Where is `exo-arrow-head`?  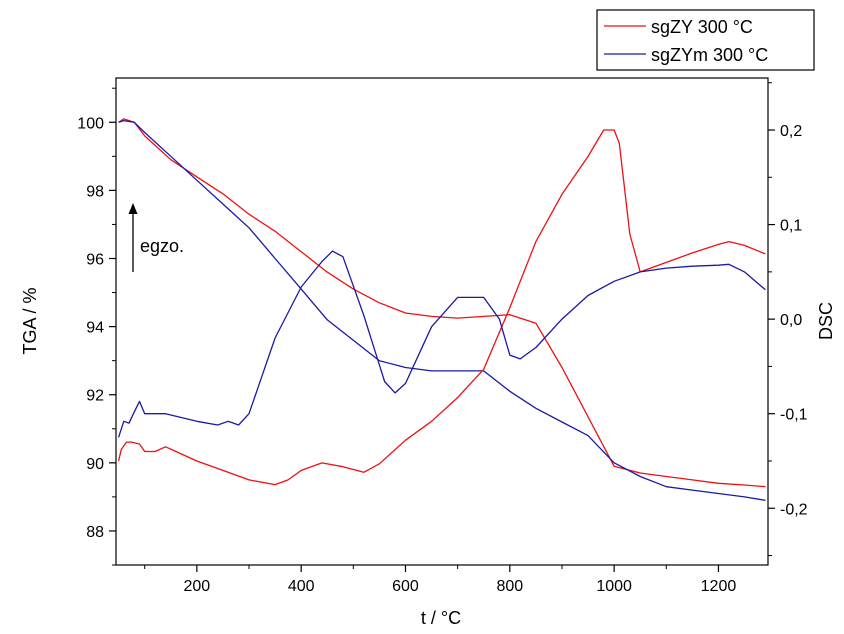
exo-arrow-head is located at coordinates (133, 208).